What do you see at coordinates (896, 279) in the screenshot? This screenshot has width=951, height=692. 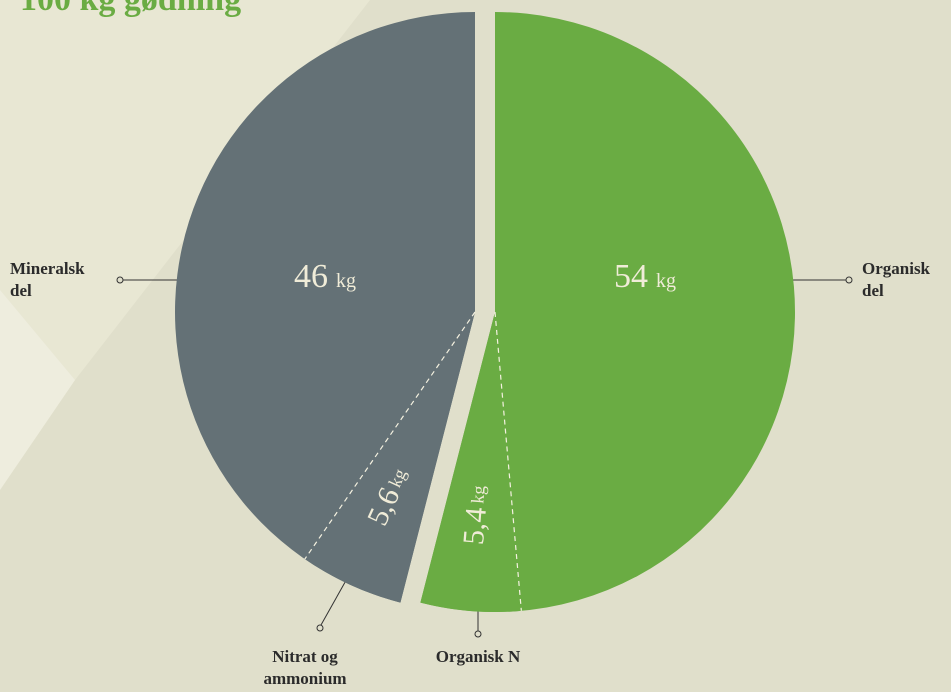 I see `slice-label: Organisk del` at bounding box center [896, 279].